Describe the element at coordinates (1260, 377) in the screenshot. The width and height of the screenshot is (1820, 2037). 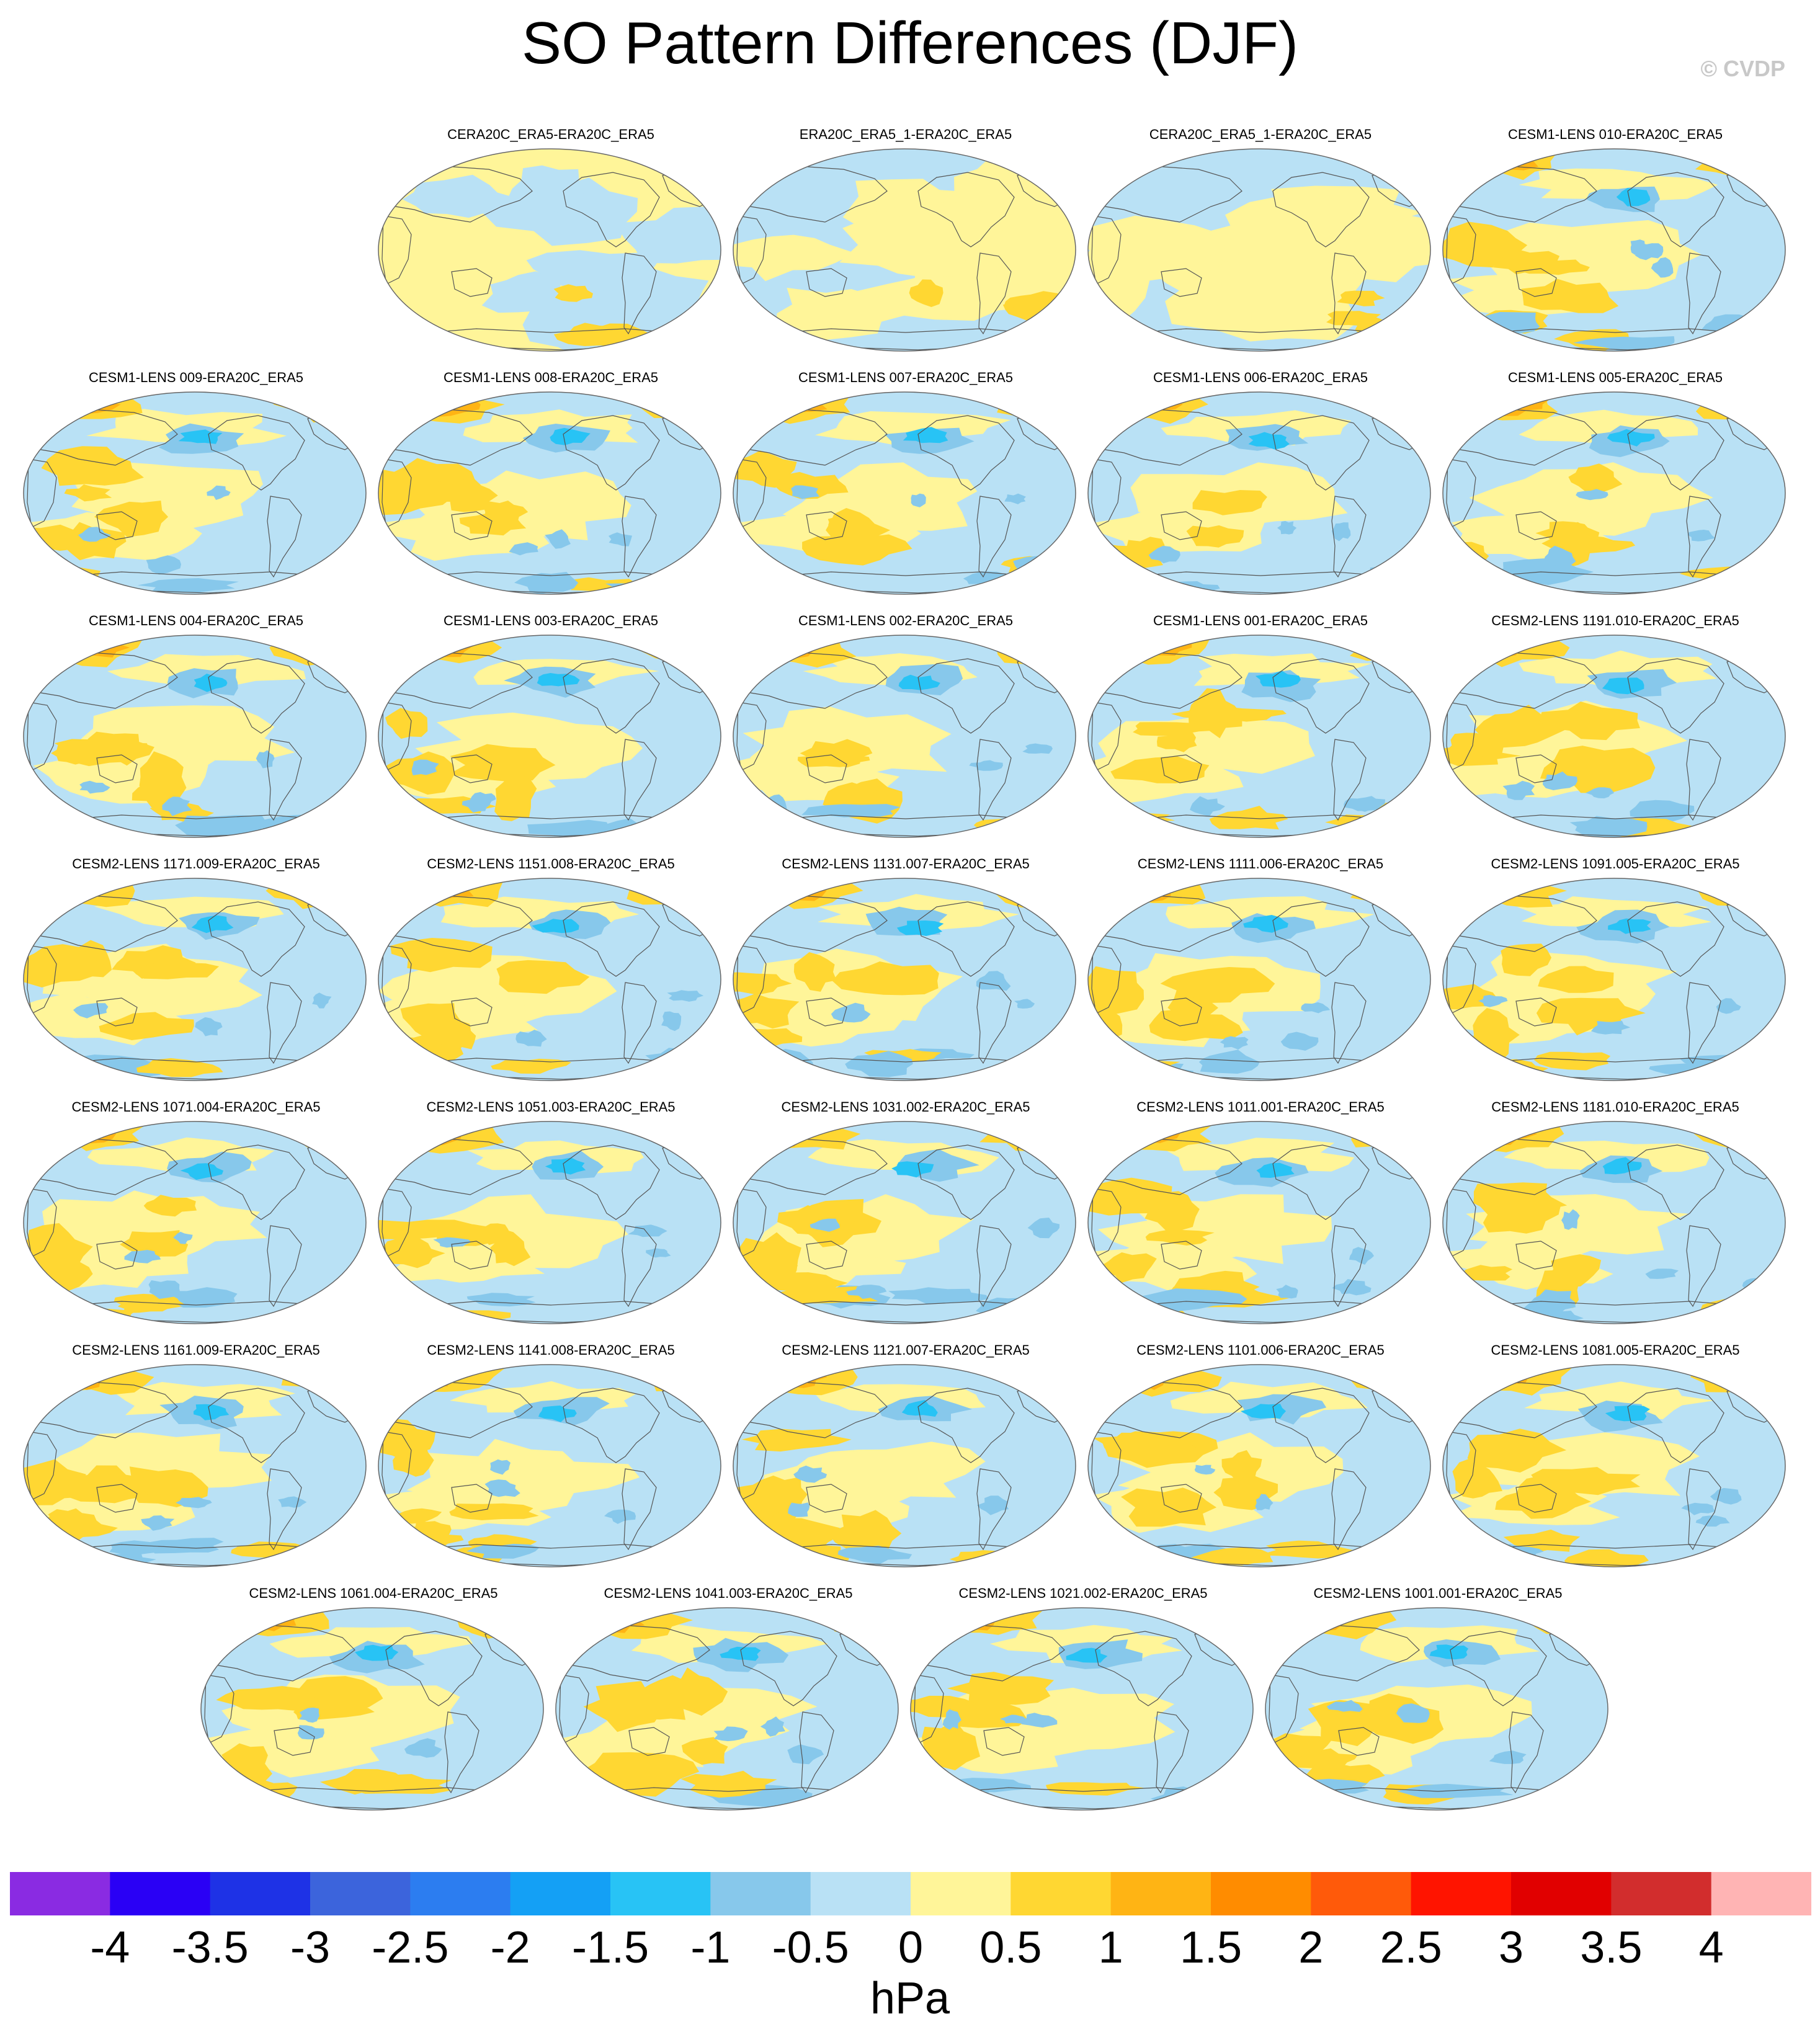
I see `panel-title: CESM1-LENS 006-ERA20C_ERA5` at that location.